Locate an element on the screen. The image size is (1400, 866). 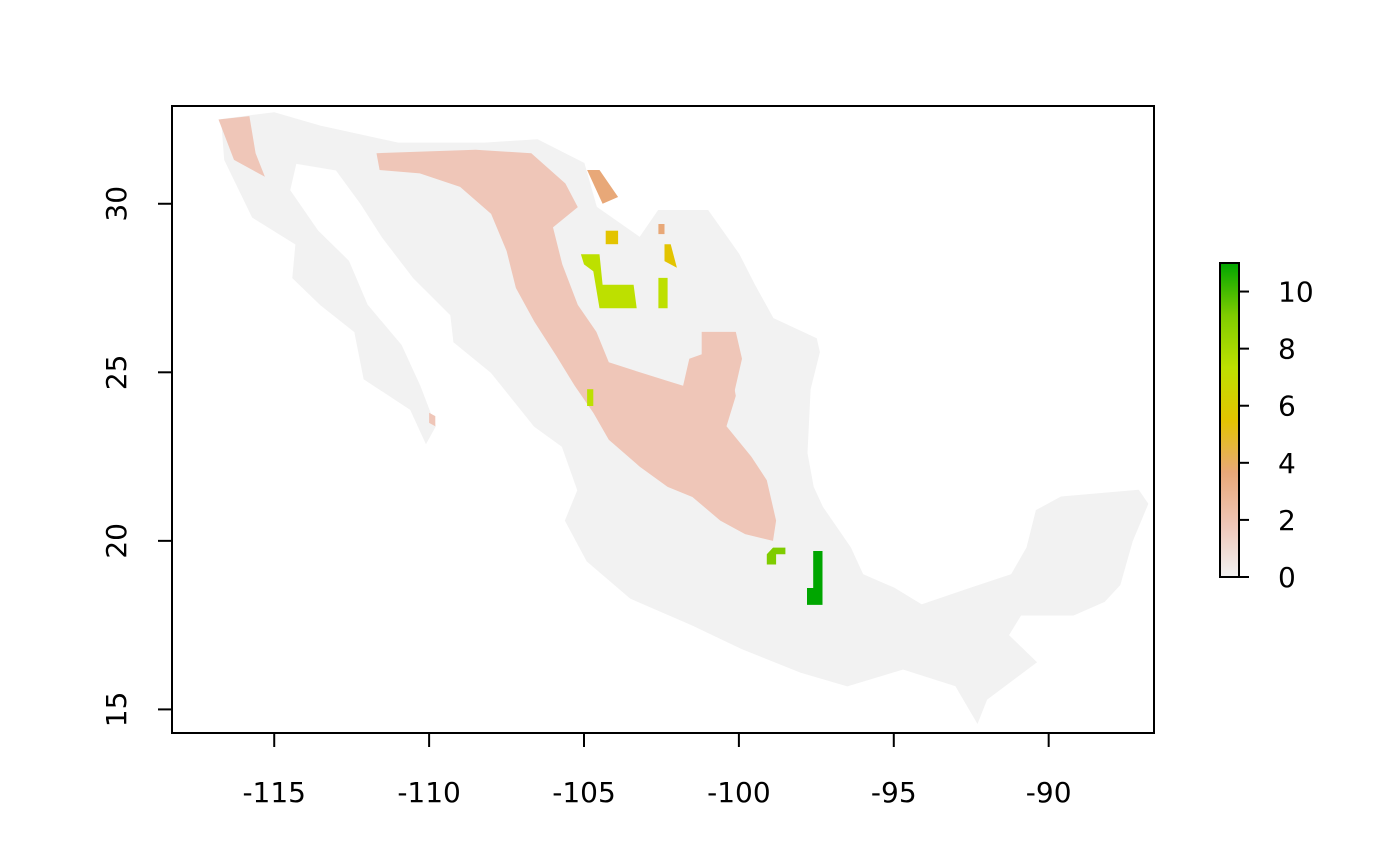
legend-tick-label: 10 is located at coordinates (1296, 292).